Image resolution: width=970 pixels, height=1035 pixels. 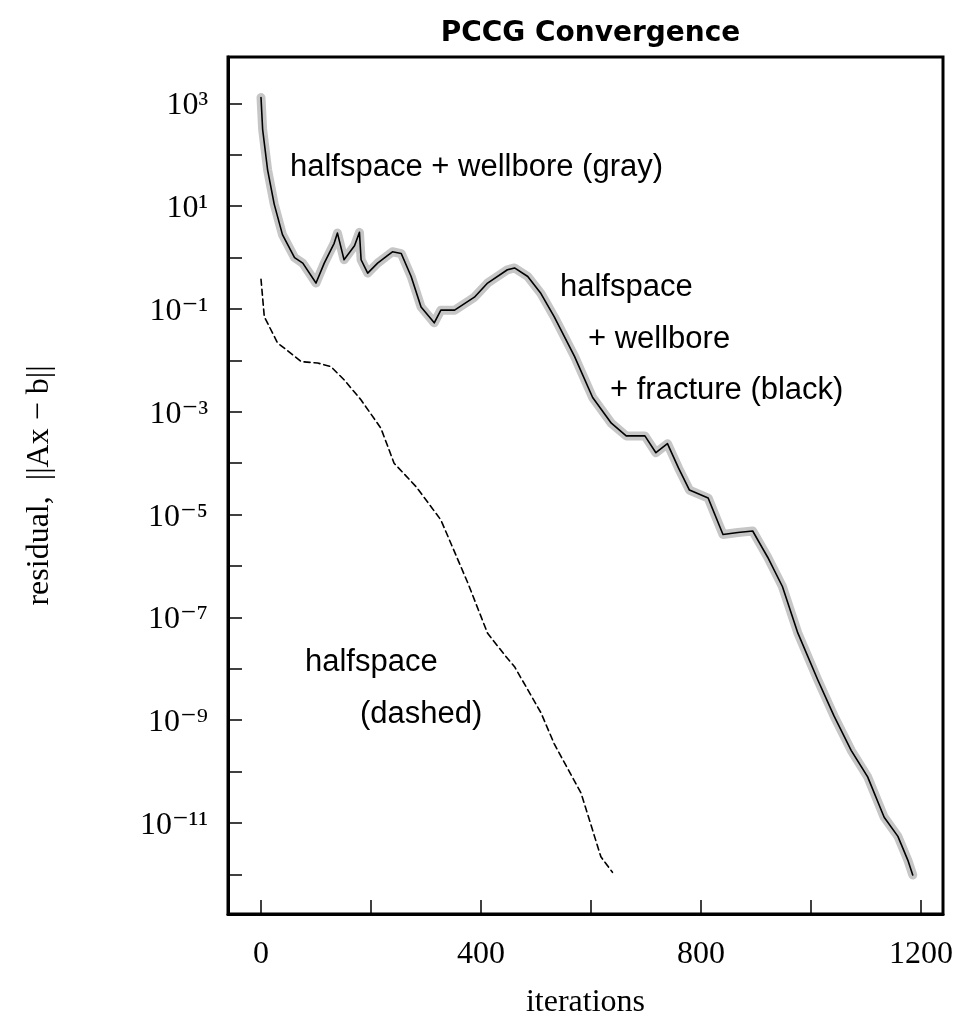 What do you see at coordinates (727, 388) in the screenshot?
I see `annotation: + fracture (black)` at bounding box center [727, 388].